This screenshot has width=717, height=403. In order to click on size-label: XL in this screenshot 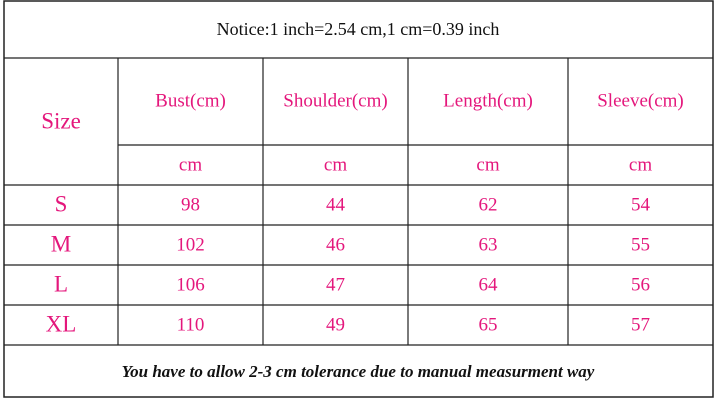, I will do `click(61, 323)`.